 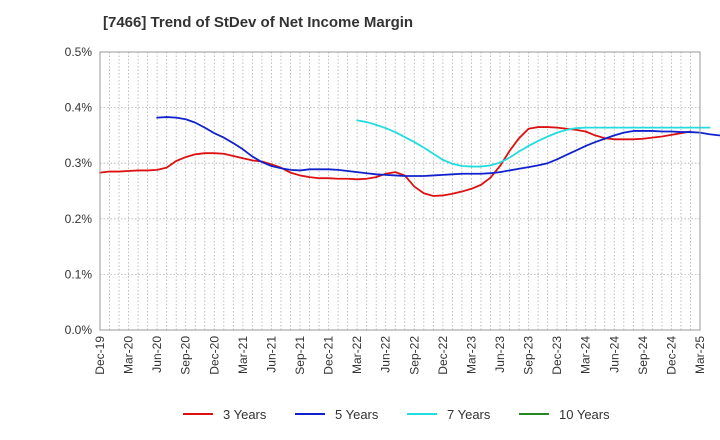 I want to click on y-tick-label: 0.0%, so click(x=79, y=330).